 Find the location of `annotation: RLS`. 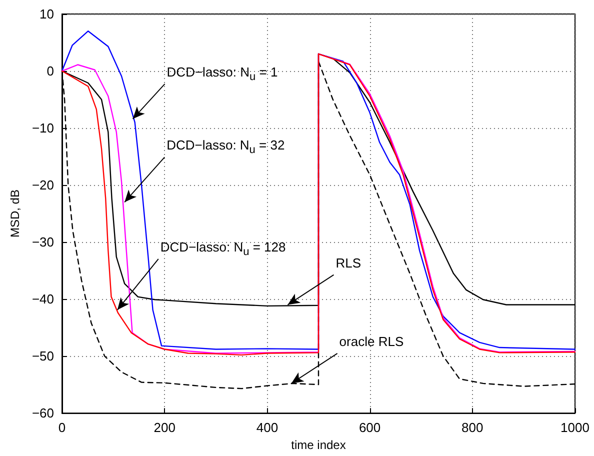

annotation: RLS is located at coordinates (349, 262).